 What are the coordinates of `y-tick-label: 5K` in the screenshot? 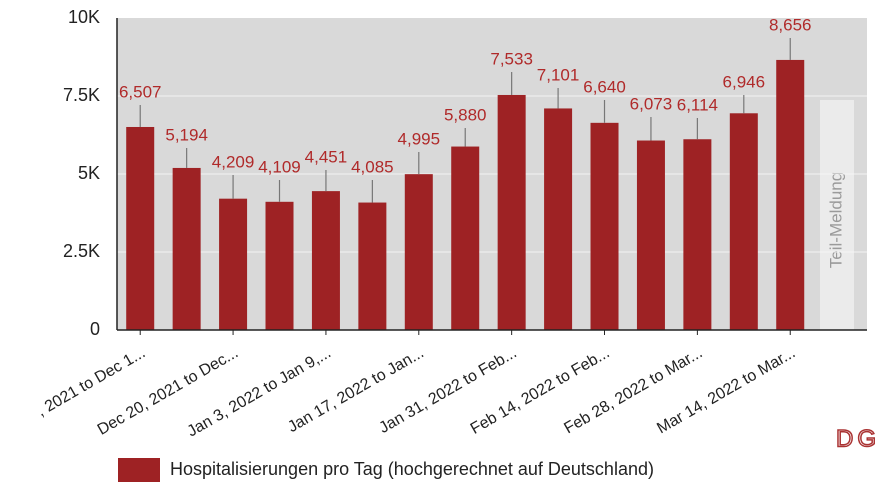 It's located at (89, 173).